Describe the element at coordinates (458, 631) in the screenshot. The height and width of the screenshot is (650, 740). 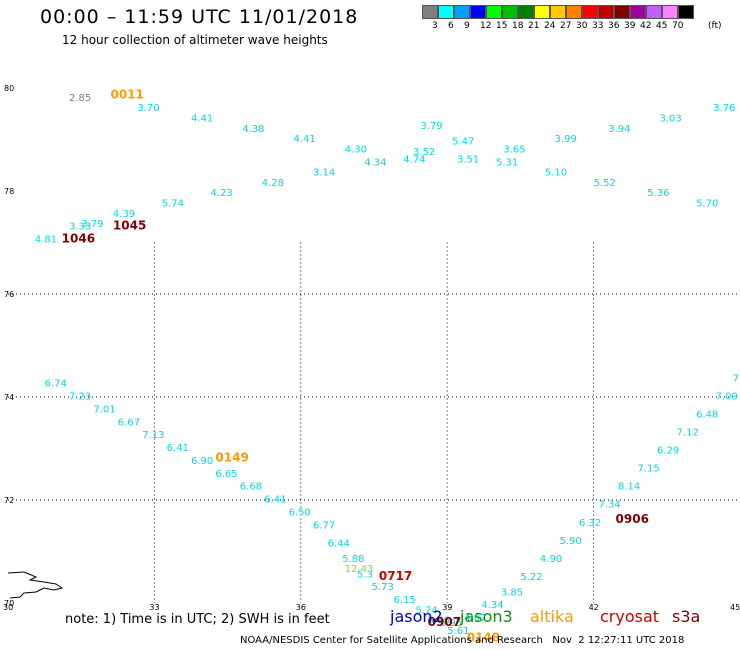
I see `wave-height-label: 5.61` at that location.